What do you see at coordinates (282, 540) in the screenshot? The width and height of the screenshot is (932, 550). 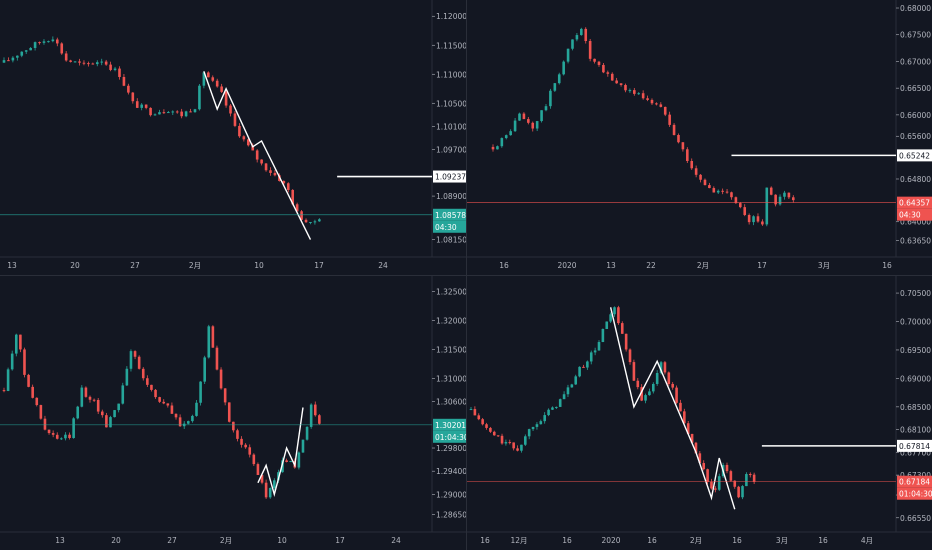 I see `x-tick-label: 10` at bounding box center [282, 540].